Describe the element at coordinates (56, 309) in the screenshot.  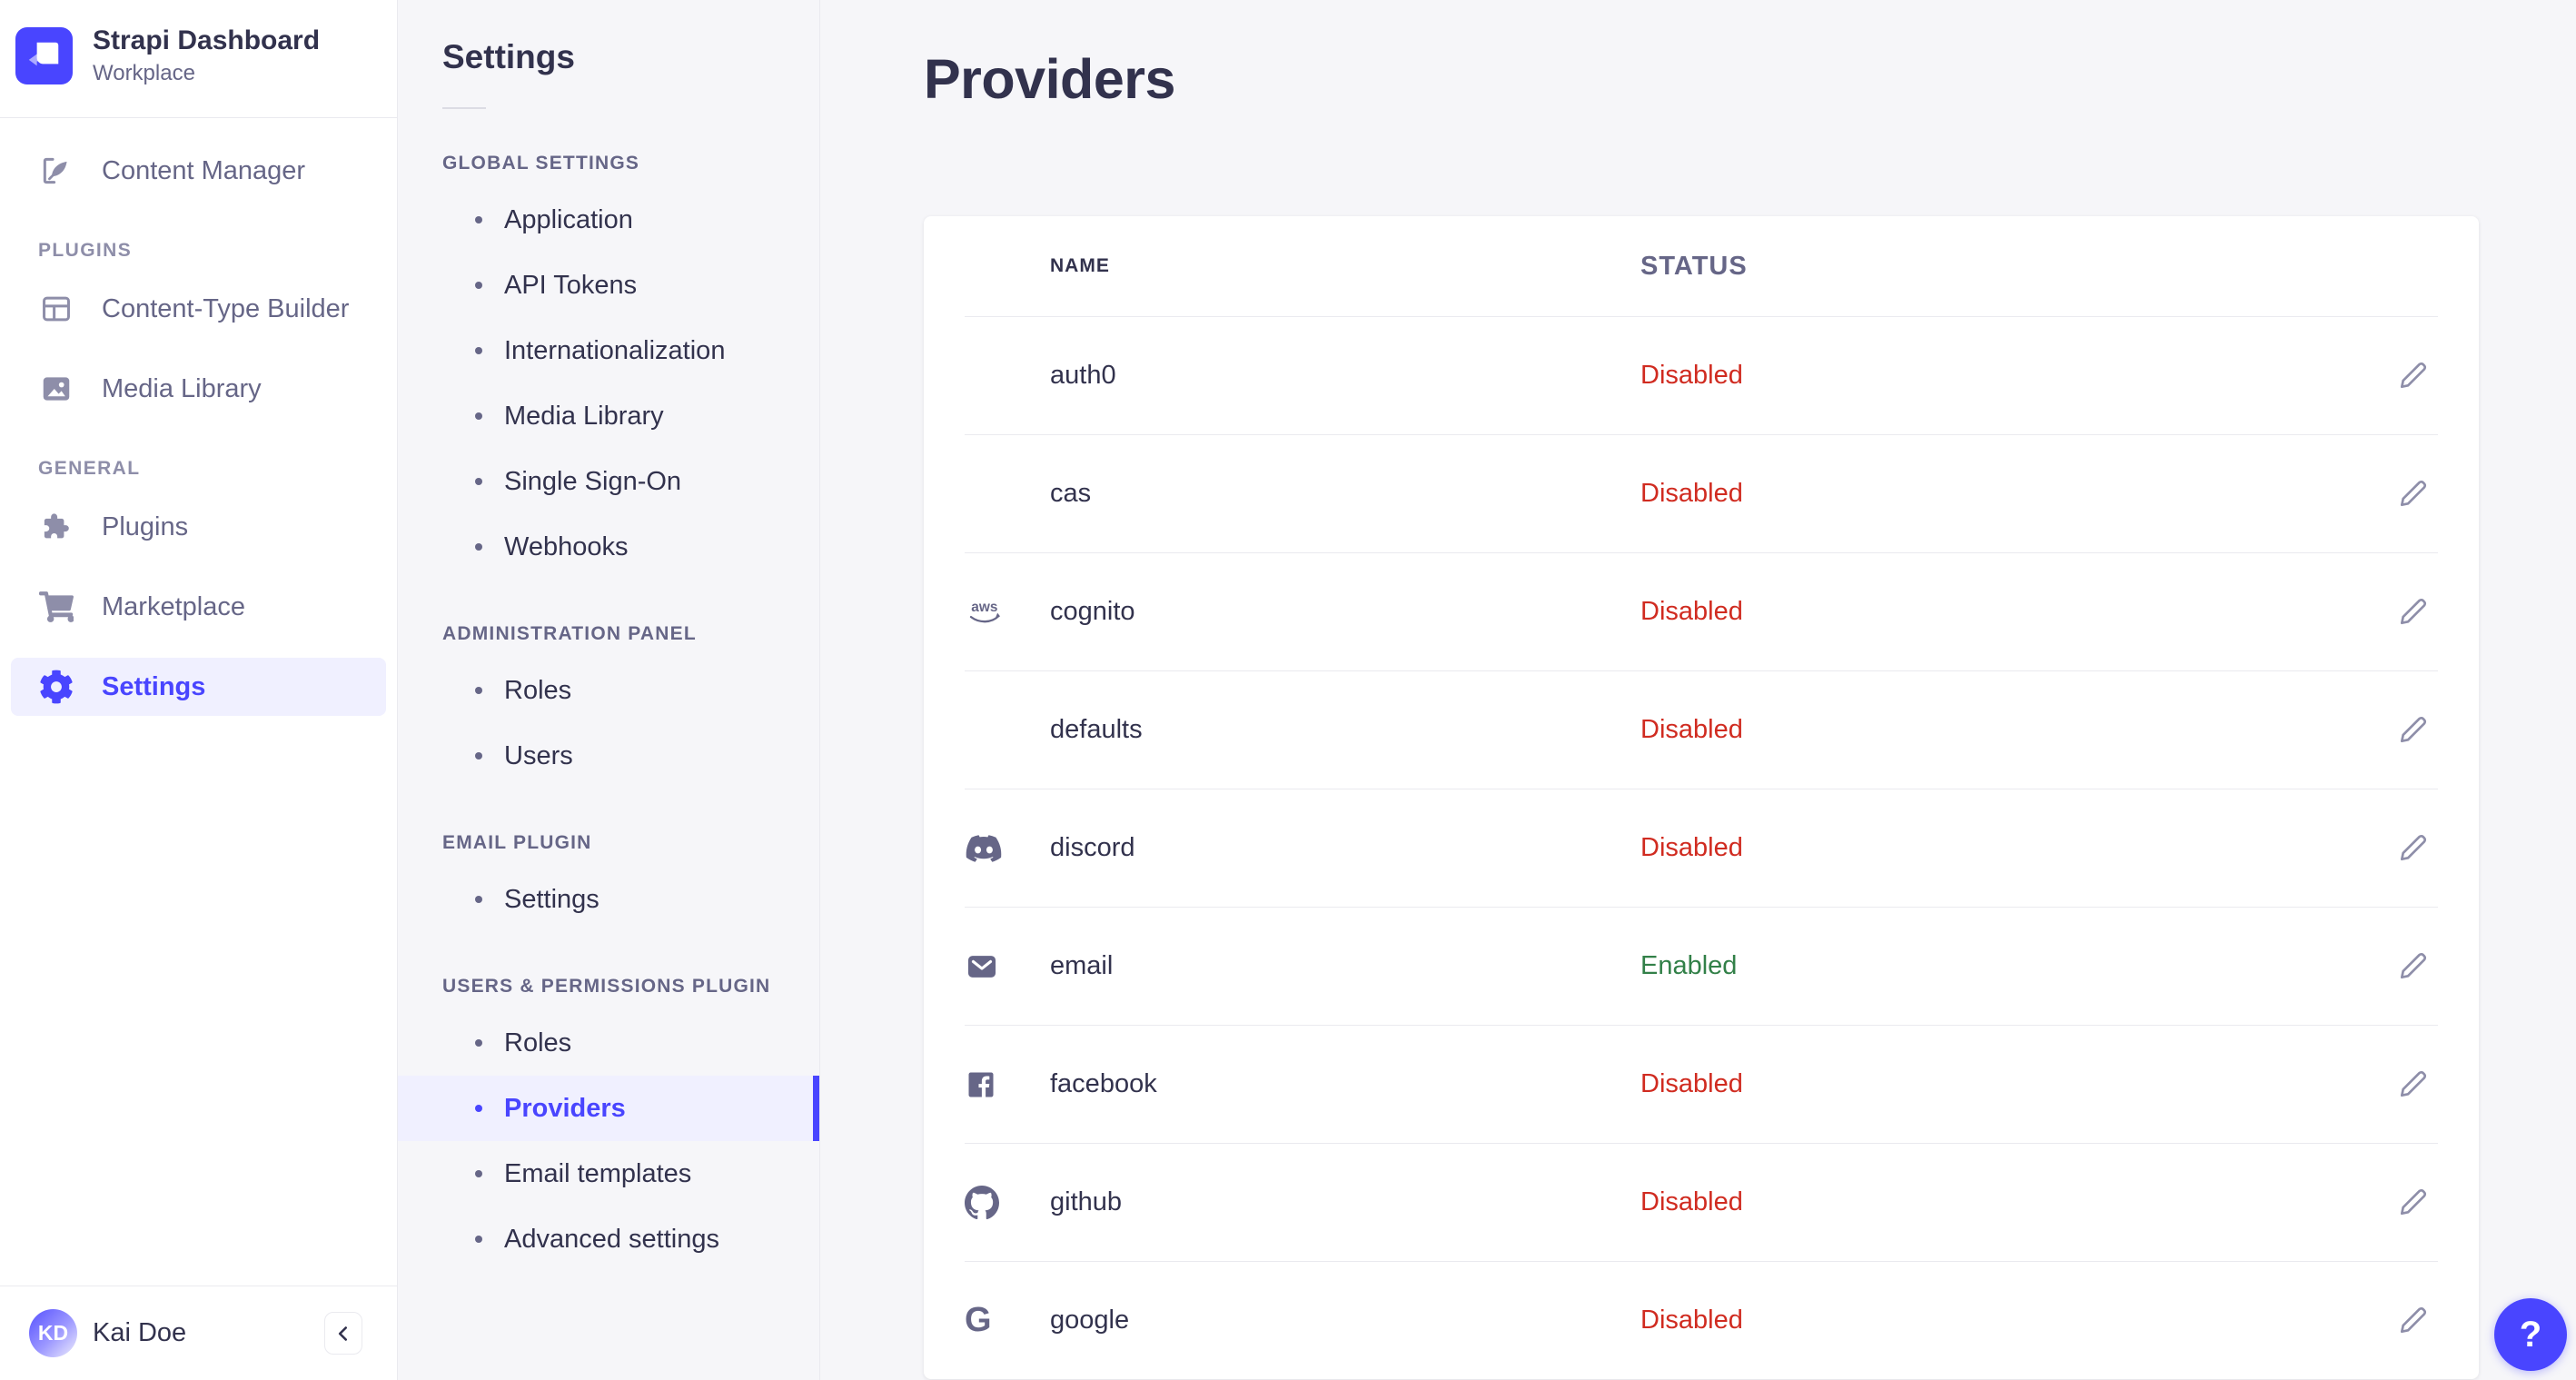
I see `content-type-builder-icon` at that location.